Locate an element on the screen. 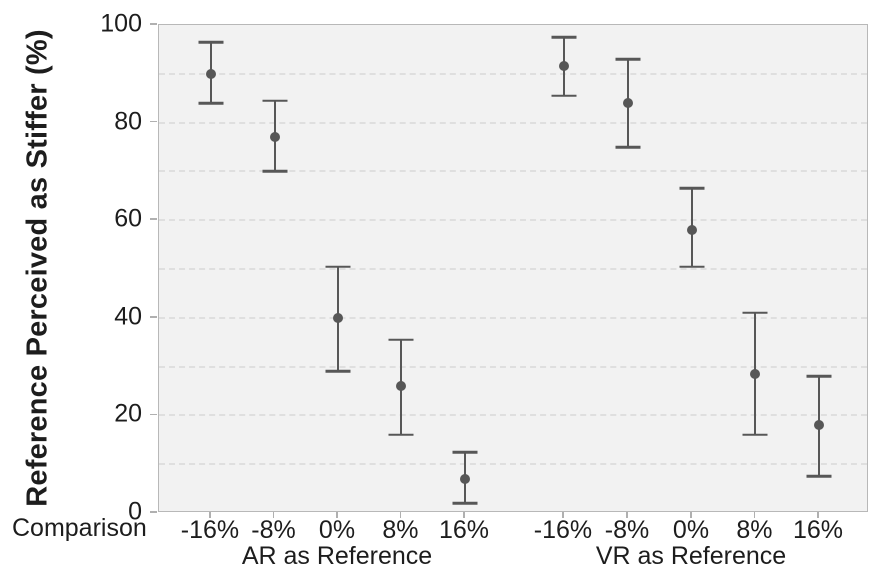 The height and width of the screenshot is (567, 891). y-axis-title: Reference Perceived as Stiffer (%) is located at coordinates (37, 268).